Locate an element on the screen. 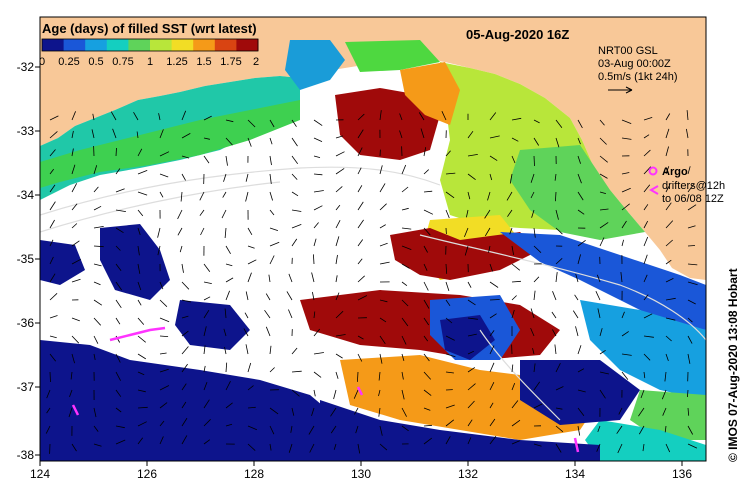 This screenshot has height=496, width=749. y-tick-label: -37 is located at coordinates (26, 387).